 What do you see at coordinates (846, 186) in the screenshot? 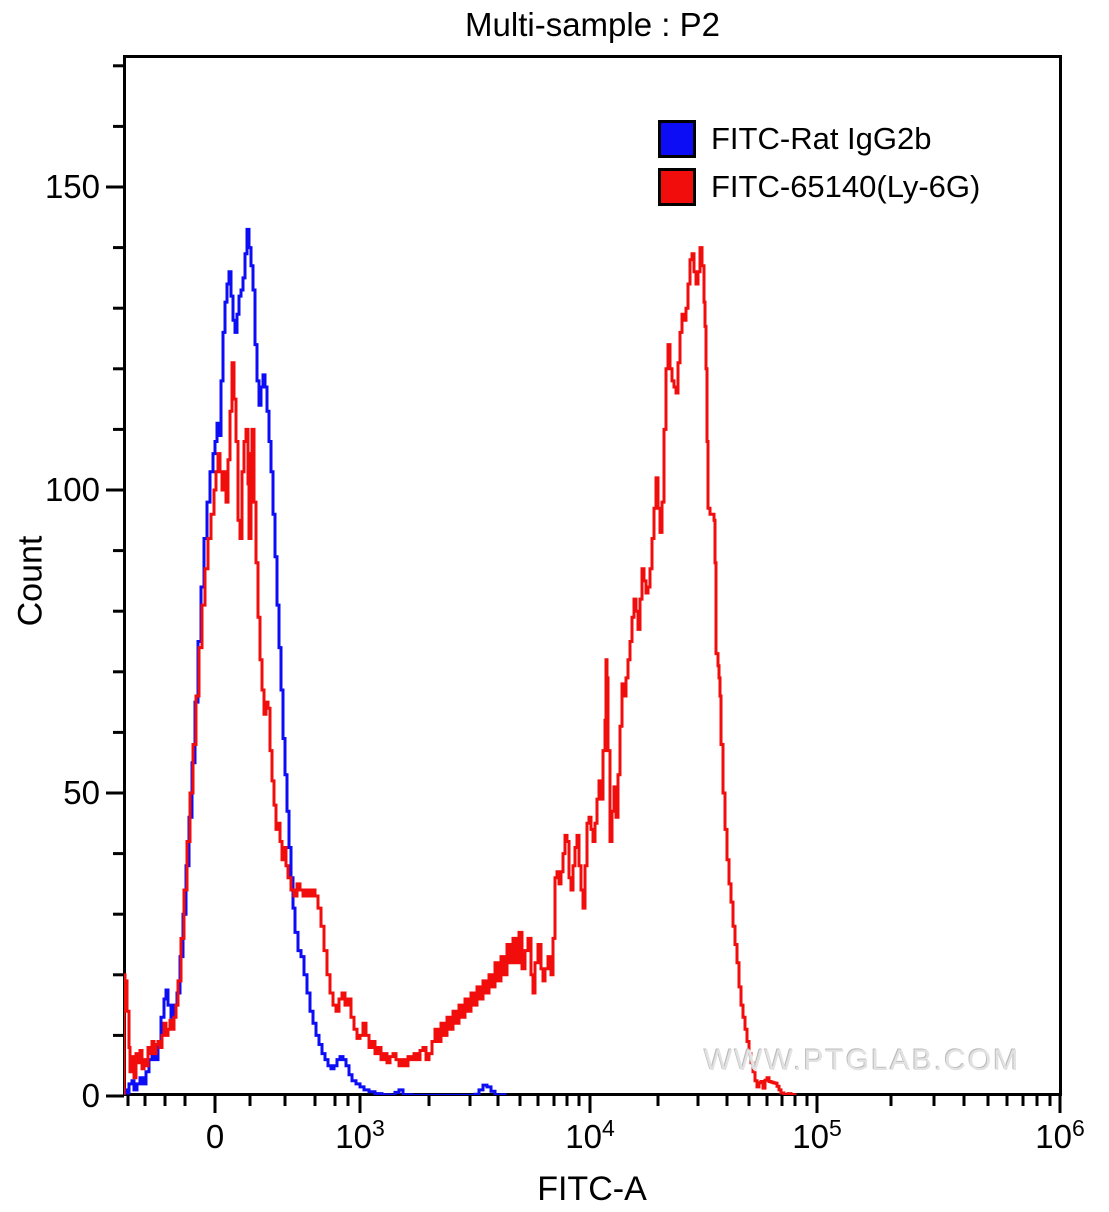
I see `legend-label: FITC-65140(Ly-6G)` at bounding box center [846, 186].